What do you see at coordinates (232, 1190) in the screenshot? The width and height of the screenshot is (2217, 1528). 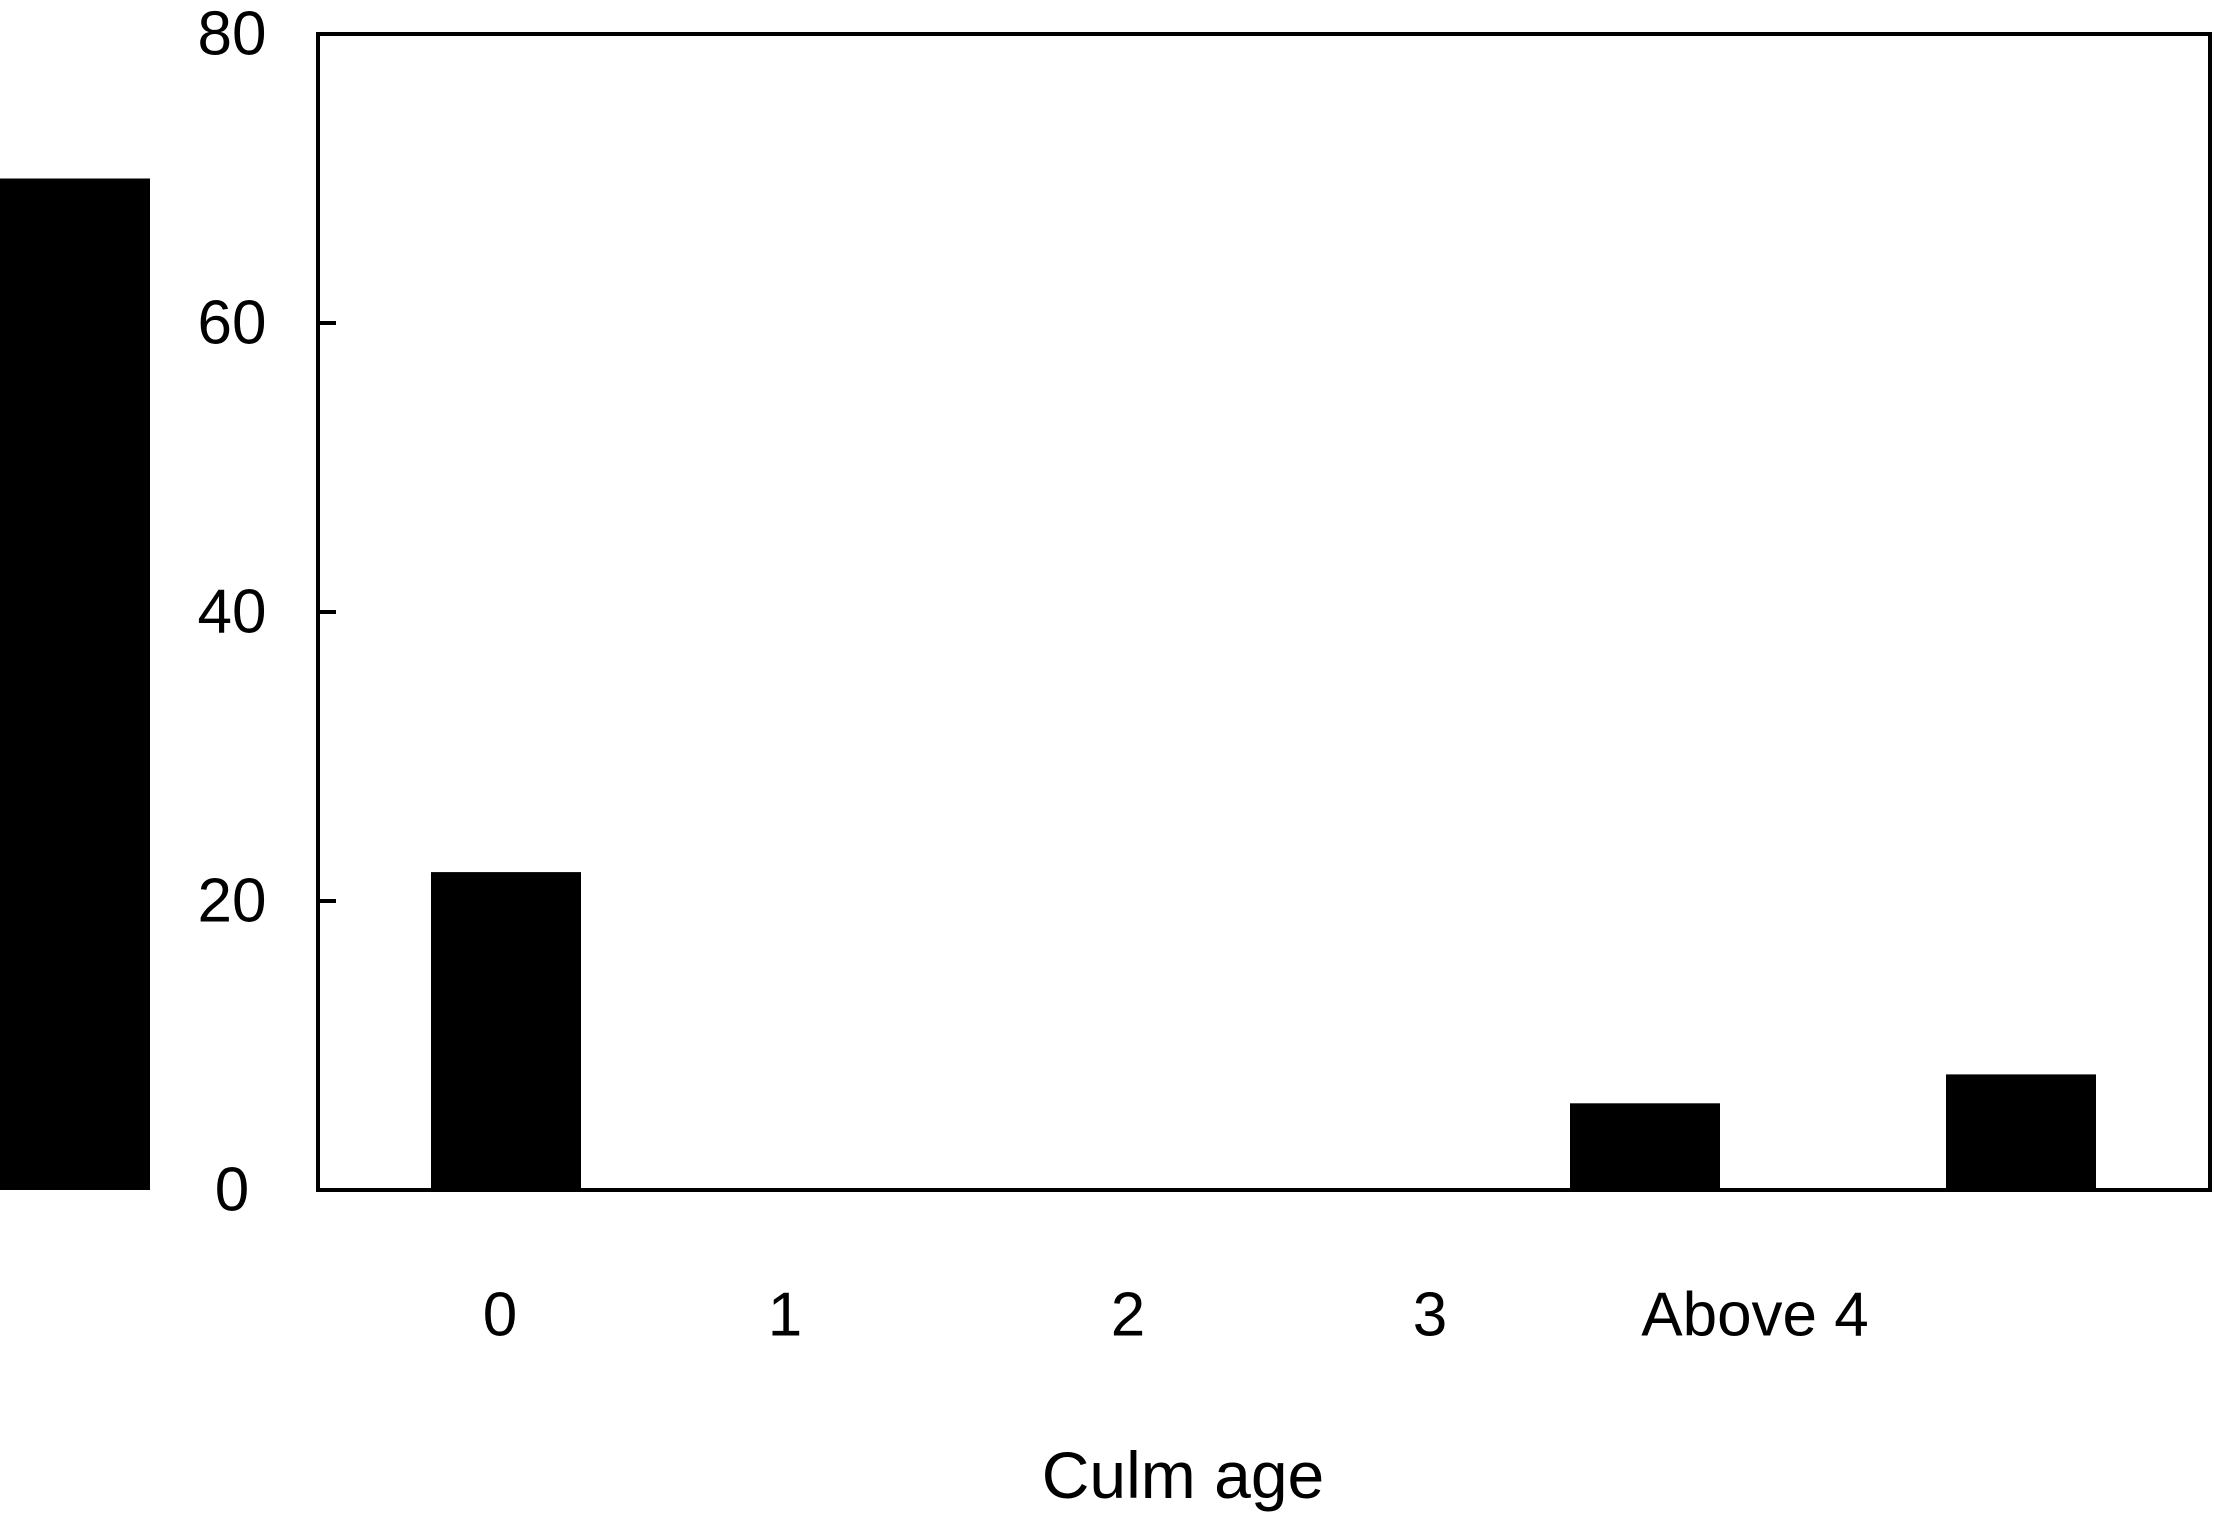 I see `y-tick-label-0: 0` at bounding box center [232, 1190].